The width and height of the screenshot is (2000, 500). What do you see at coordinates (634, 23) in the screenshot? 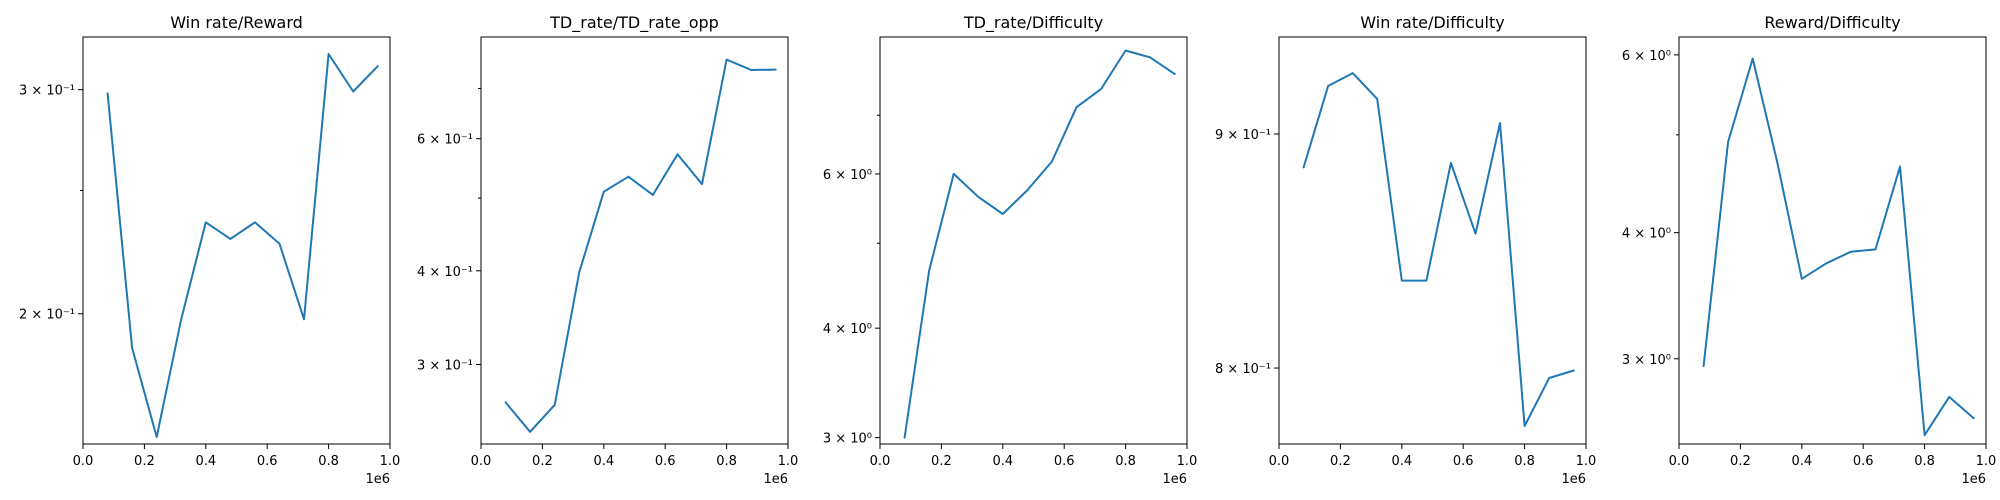
I see `subplot-title: TD_rate/TD_rate_opp` at bounding box center [634, 23].